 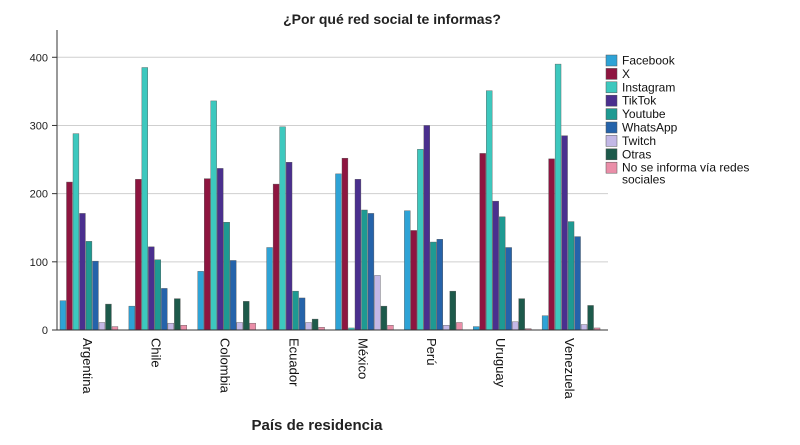 I want to click on bar-tiktok-venezuela, so click(x=564, y=233).